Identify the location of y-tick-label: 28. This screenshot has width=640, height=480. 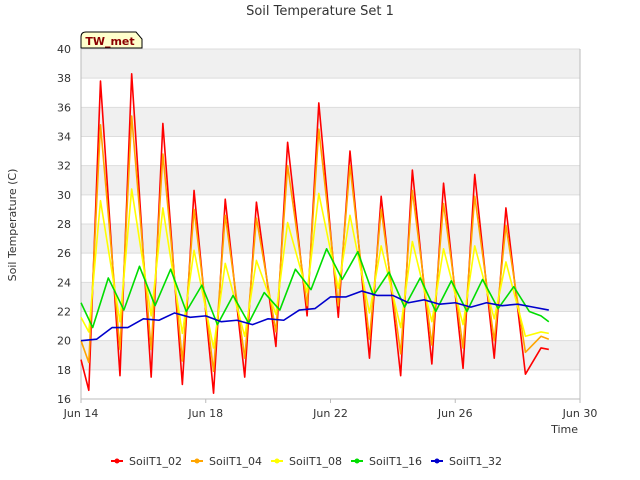
(64, 224).